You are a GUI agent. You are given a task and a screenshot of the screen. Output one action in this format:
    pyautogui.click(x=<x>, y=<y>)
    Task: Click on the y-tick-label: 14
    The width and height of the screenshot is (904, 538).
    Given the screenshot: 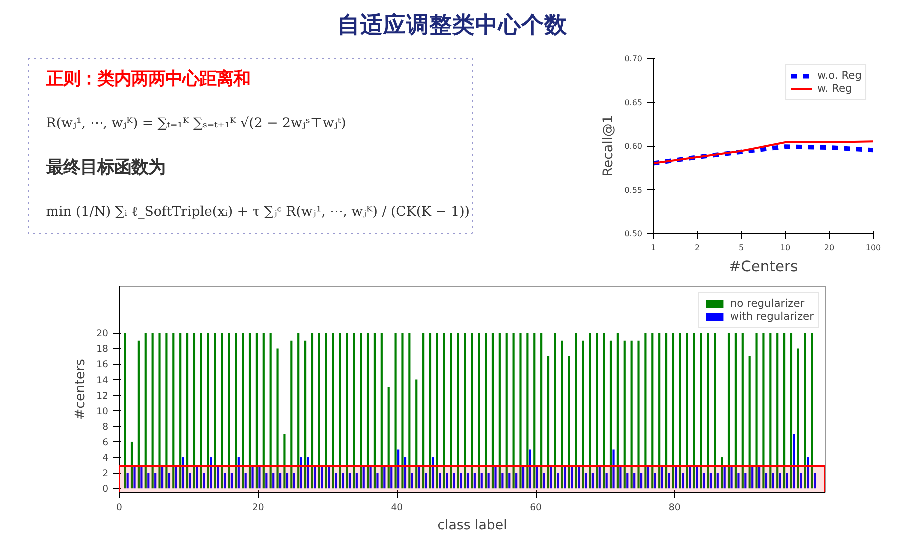 What is the action you would take?
    pyautogui.click(x=102, y=380)
    